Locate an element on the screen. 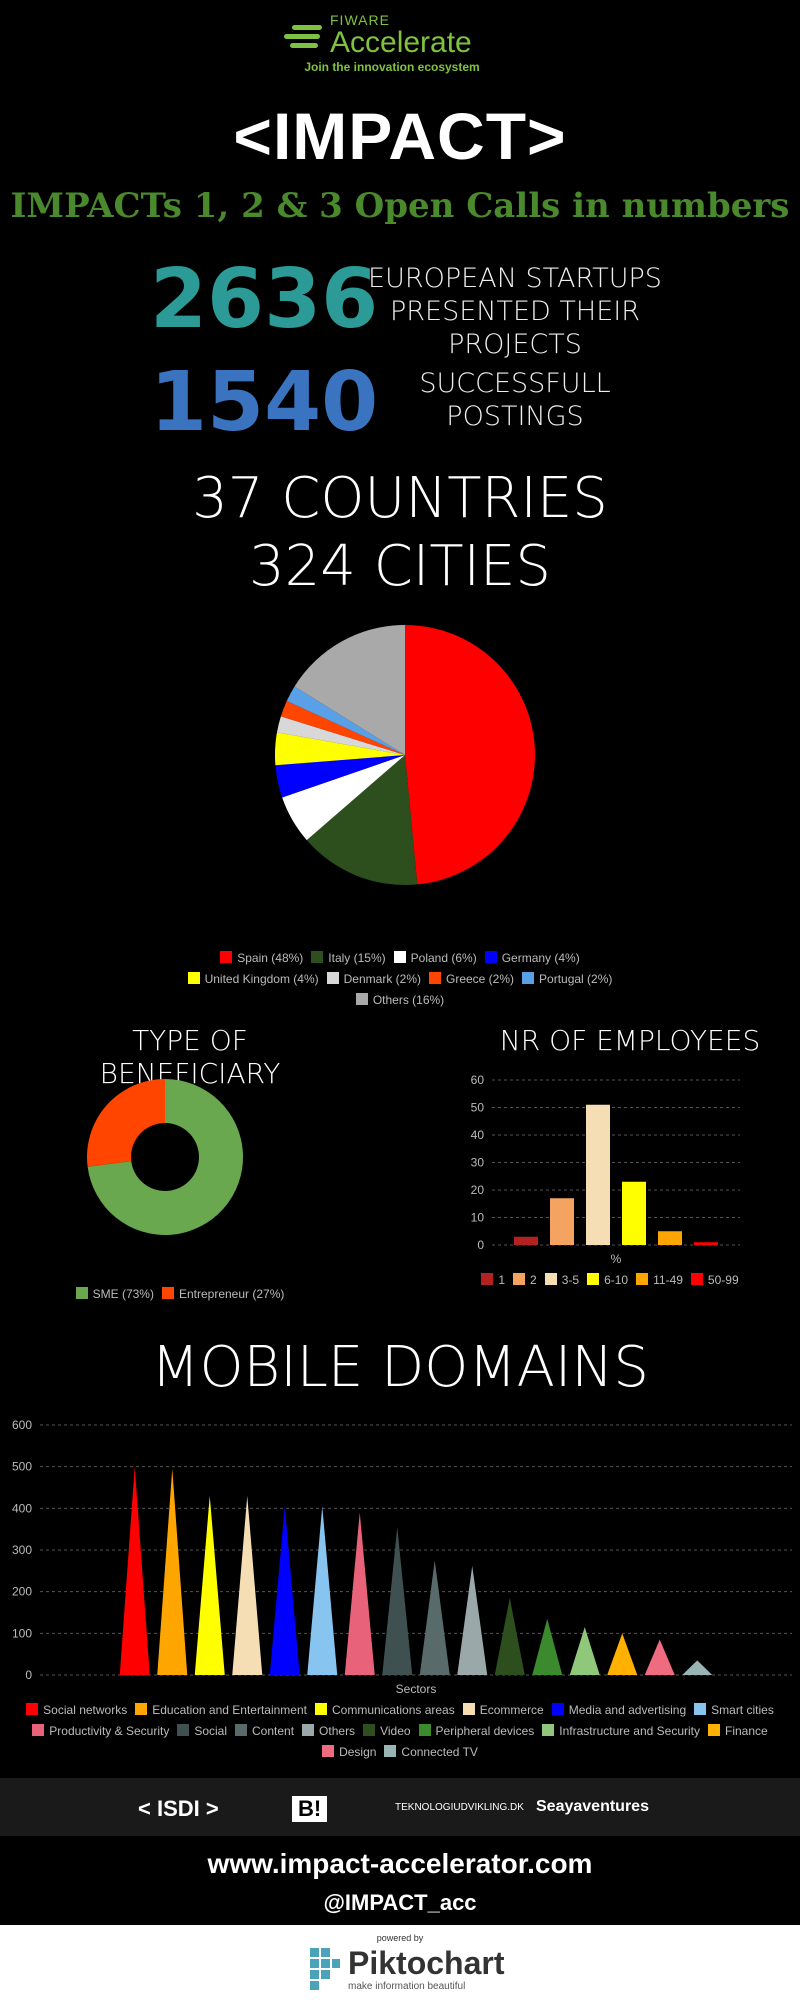 The image size is (800, 2005). countries-count: 37 COUNTRIES is located at coordinates (400, 498).